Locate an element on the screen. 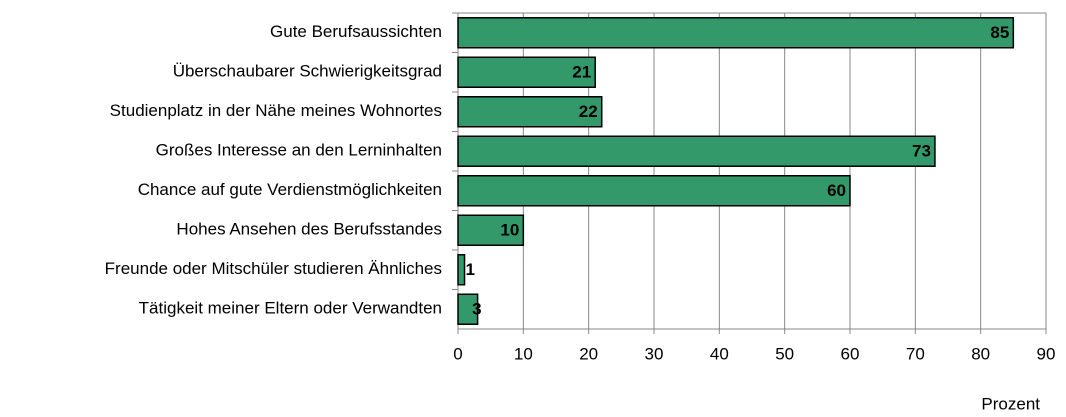 This screenshot has width=1066, height=417. value-label: 85 is located at coordinates (999, 32).